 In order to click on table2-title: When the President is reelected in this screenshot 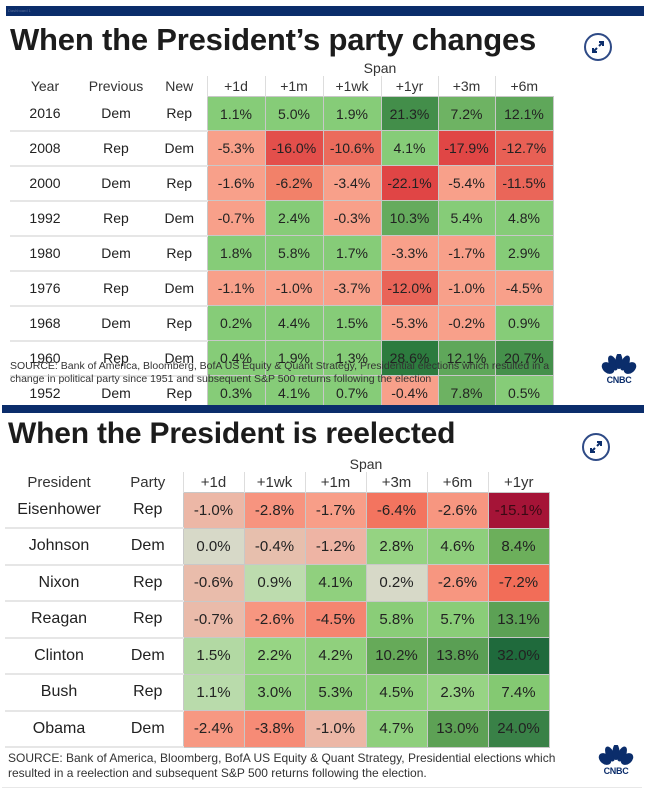, I will do `click(232, 433)`.